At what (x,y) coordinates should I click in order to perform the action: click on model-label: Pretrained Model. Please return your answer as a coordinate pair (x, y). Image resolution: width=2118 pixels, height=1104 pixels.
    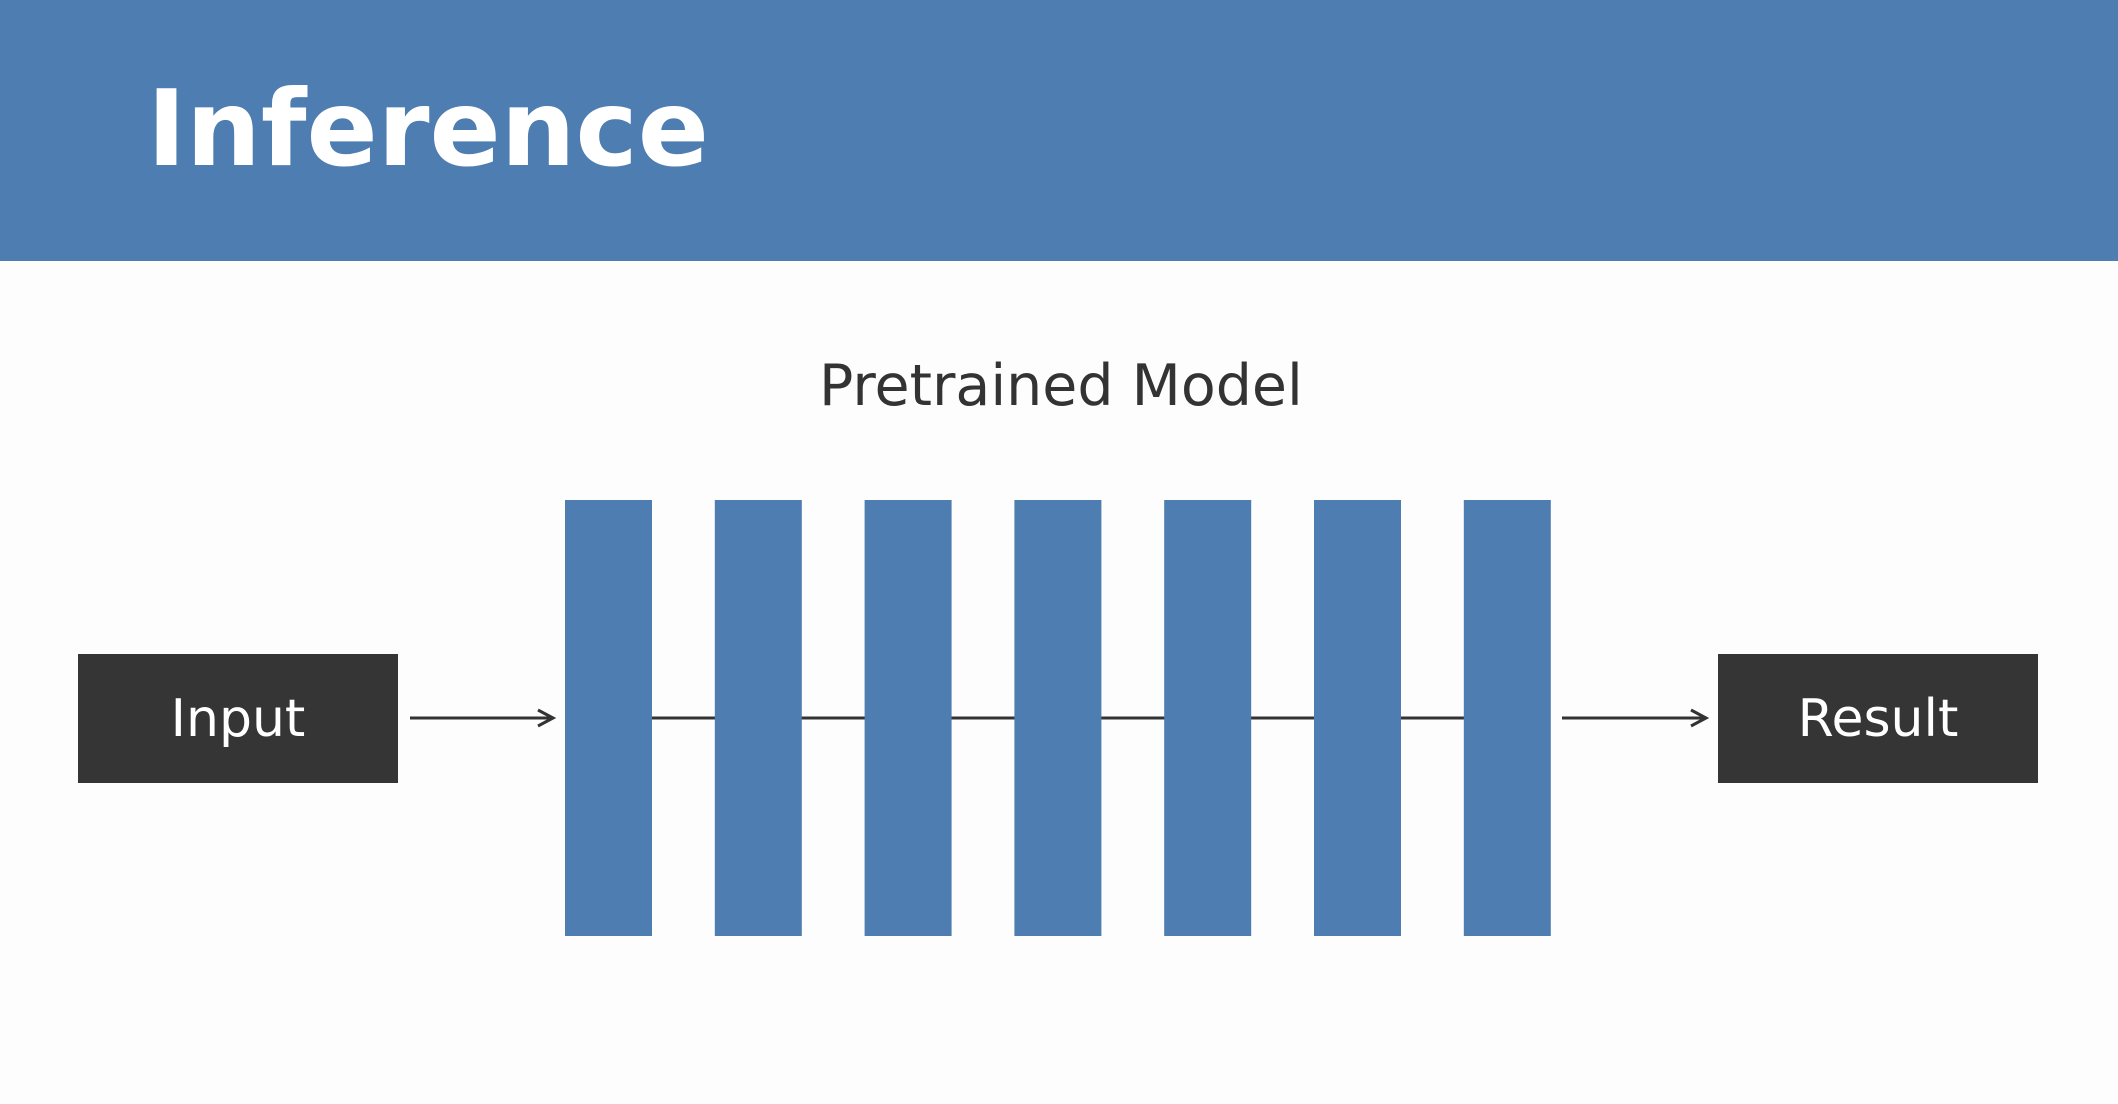
    Looking at the image, I should click on (1061, 386).